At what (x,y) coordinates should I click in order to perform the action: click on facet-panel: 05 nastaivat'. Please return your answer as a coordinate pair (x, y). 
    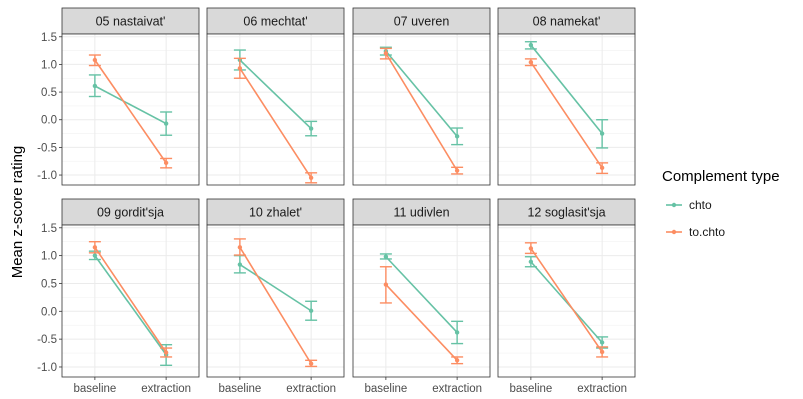
    Looking at the image, I should click on (130, 96).